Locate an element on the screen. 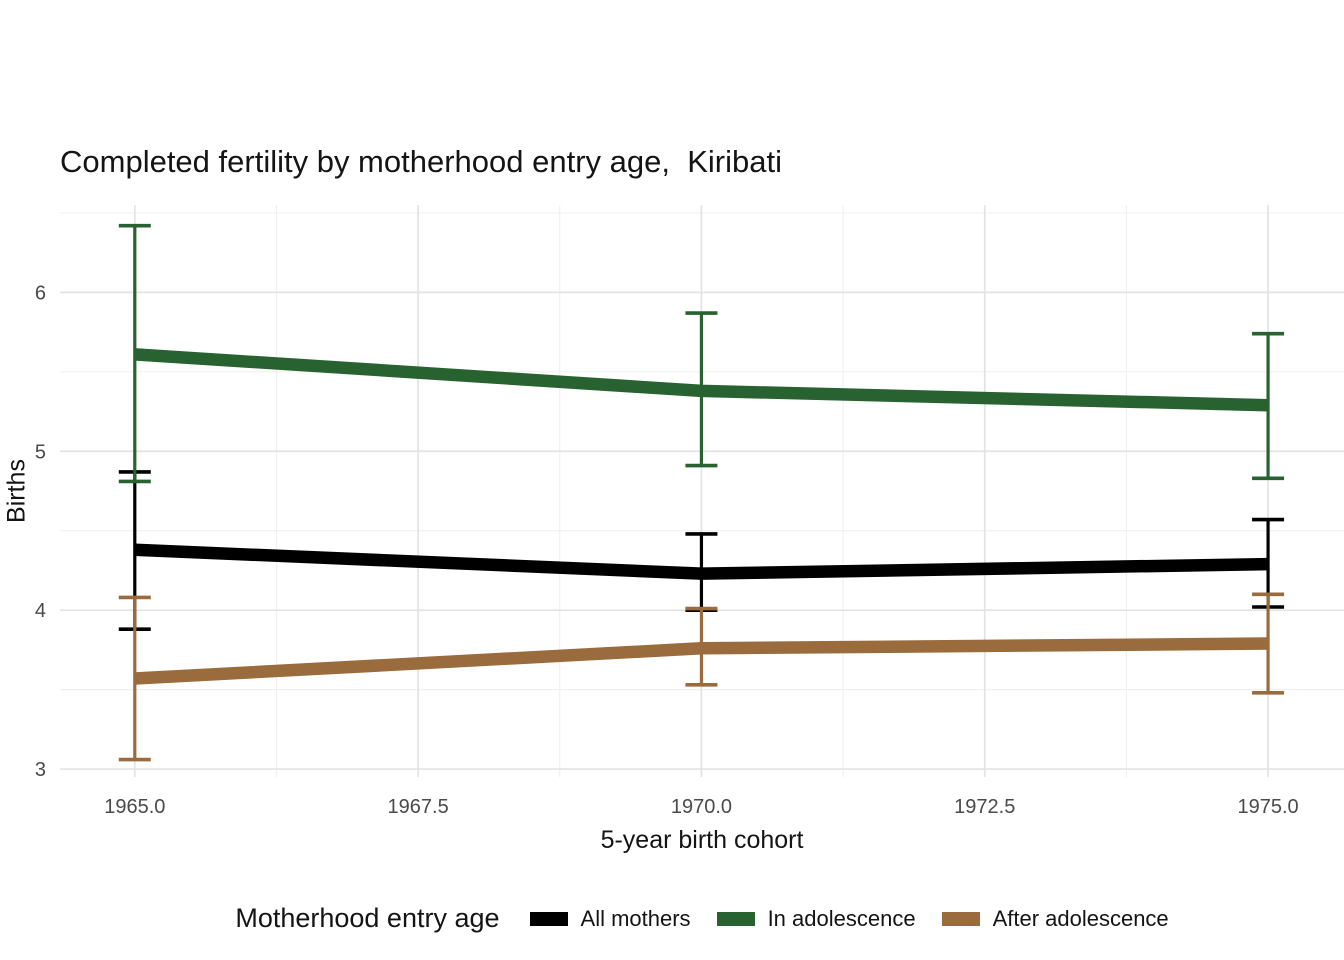 The image size is (1344, 960). x-tick-label: 1967.5 is located at coordinates (418, 807).